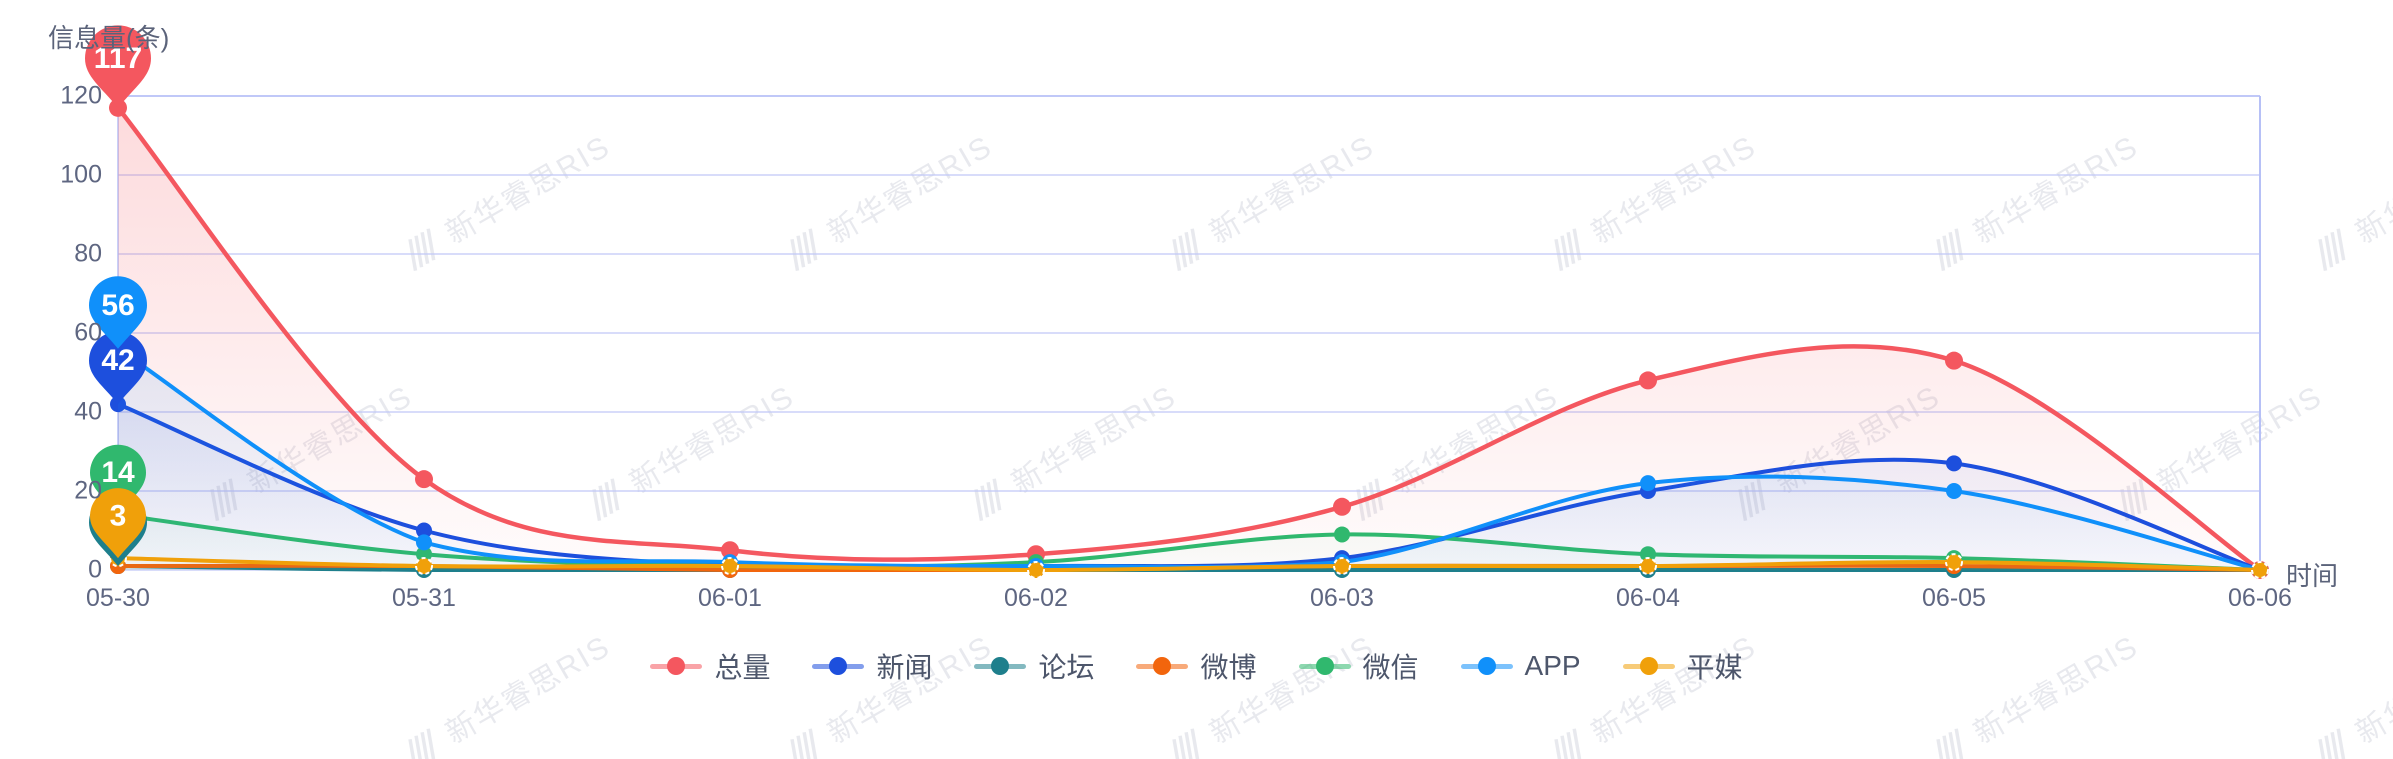 The image size is (2393, 759). I want to click on y-tick-label: 60, so click(88, 332).